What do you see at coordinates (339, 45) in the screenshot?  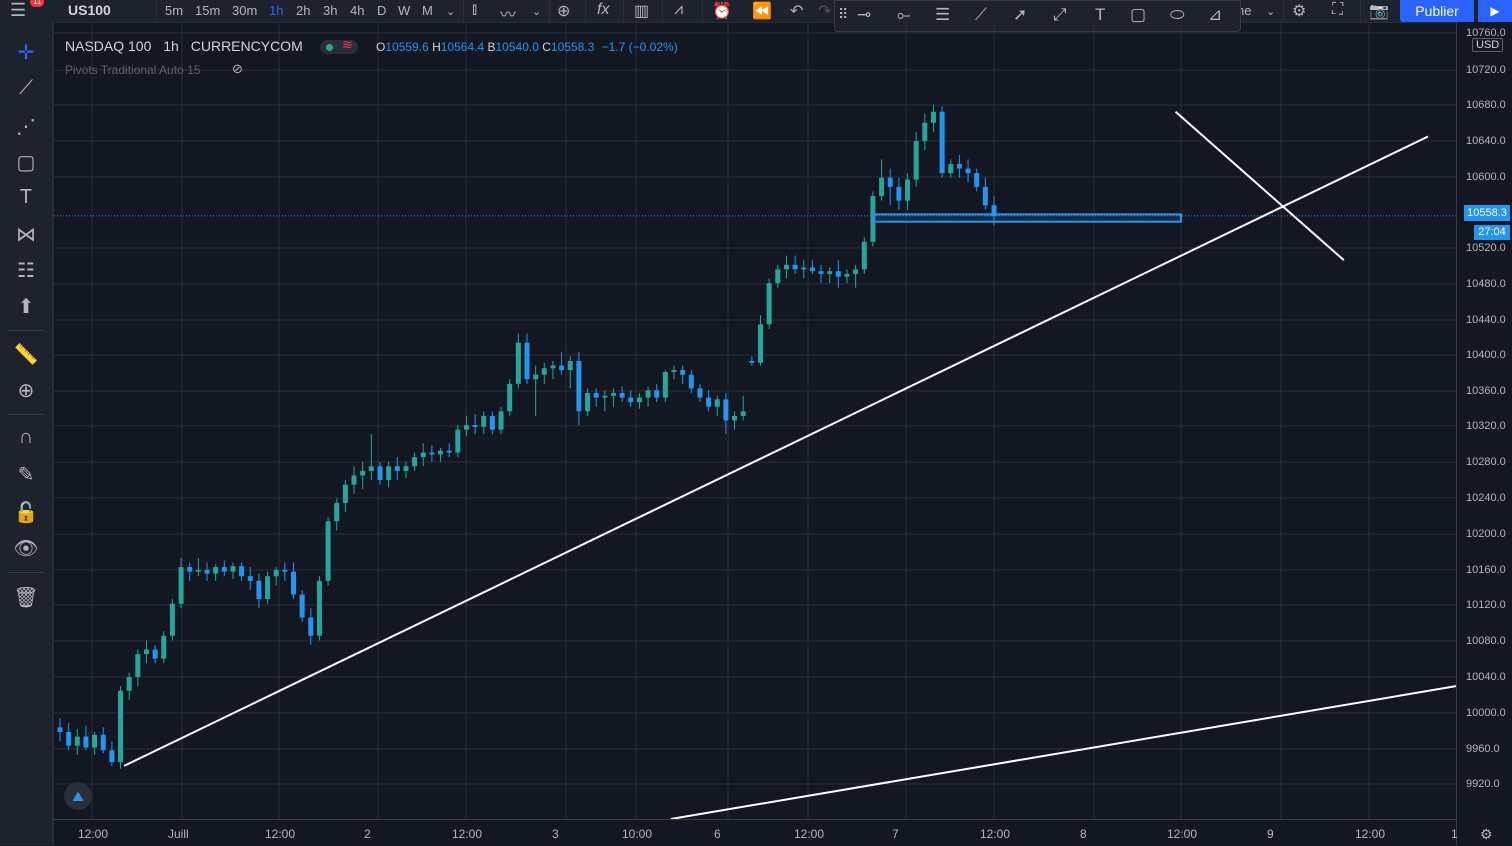 I see `market-status-badge: ≋` at bounding box center [339, 45].